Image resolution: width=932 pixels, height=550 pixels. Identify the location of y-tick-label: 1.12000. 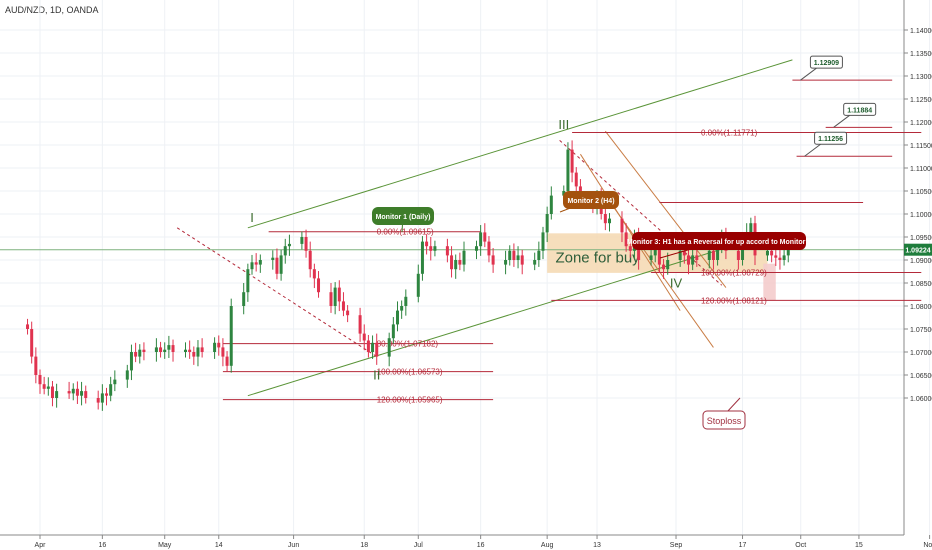
(921, 123).